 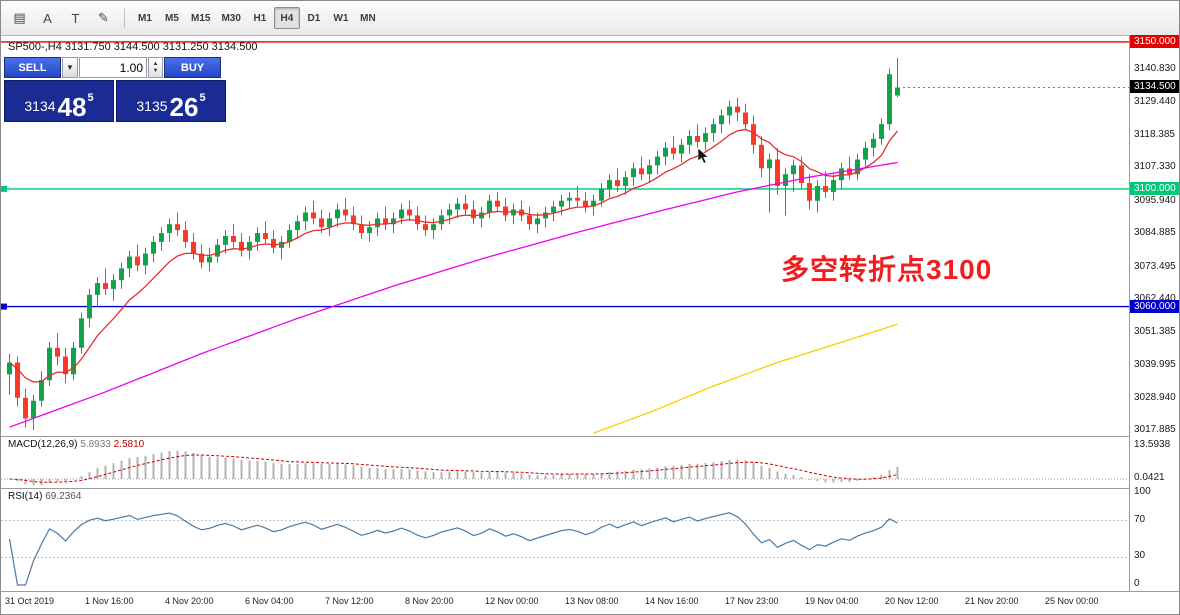 I want to click on timeframe-w1: W1, so click(x=341, y=18).